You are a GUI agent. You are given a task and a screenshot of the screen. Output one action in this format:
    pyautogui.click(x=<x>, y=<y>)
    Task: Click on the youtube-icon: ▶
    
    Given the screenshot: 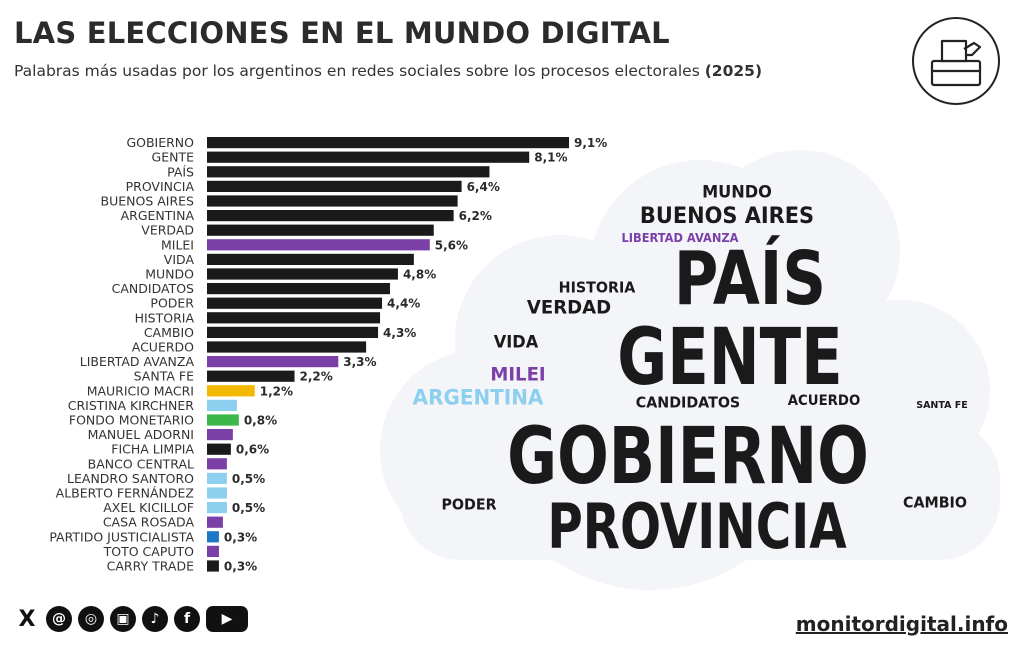 What is the action you would take?
    pyautogui.click(x=227, y=619)
    